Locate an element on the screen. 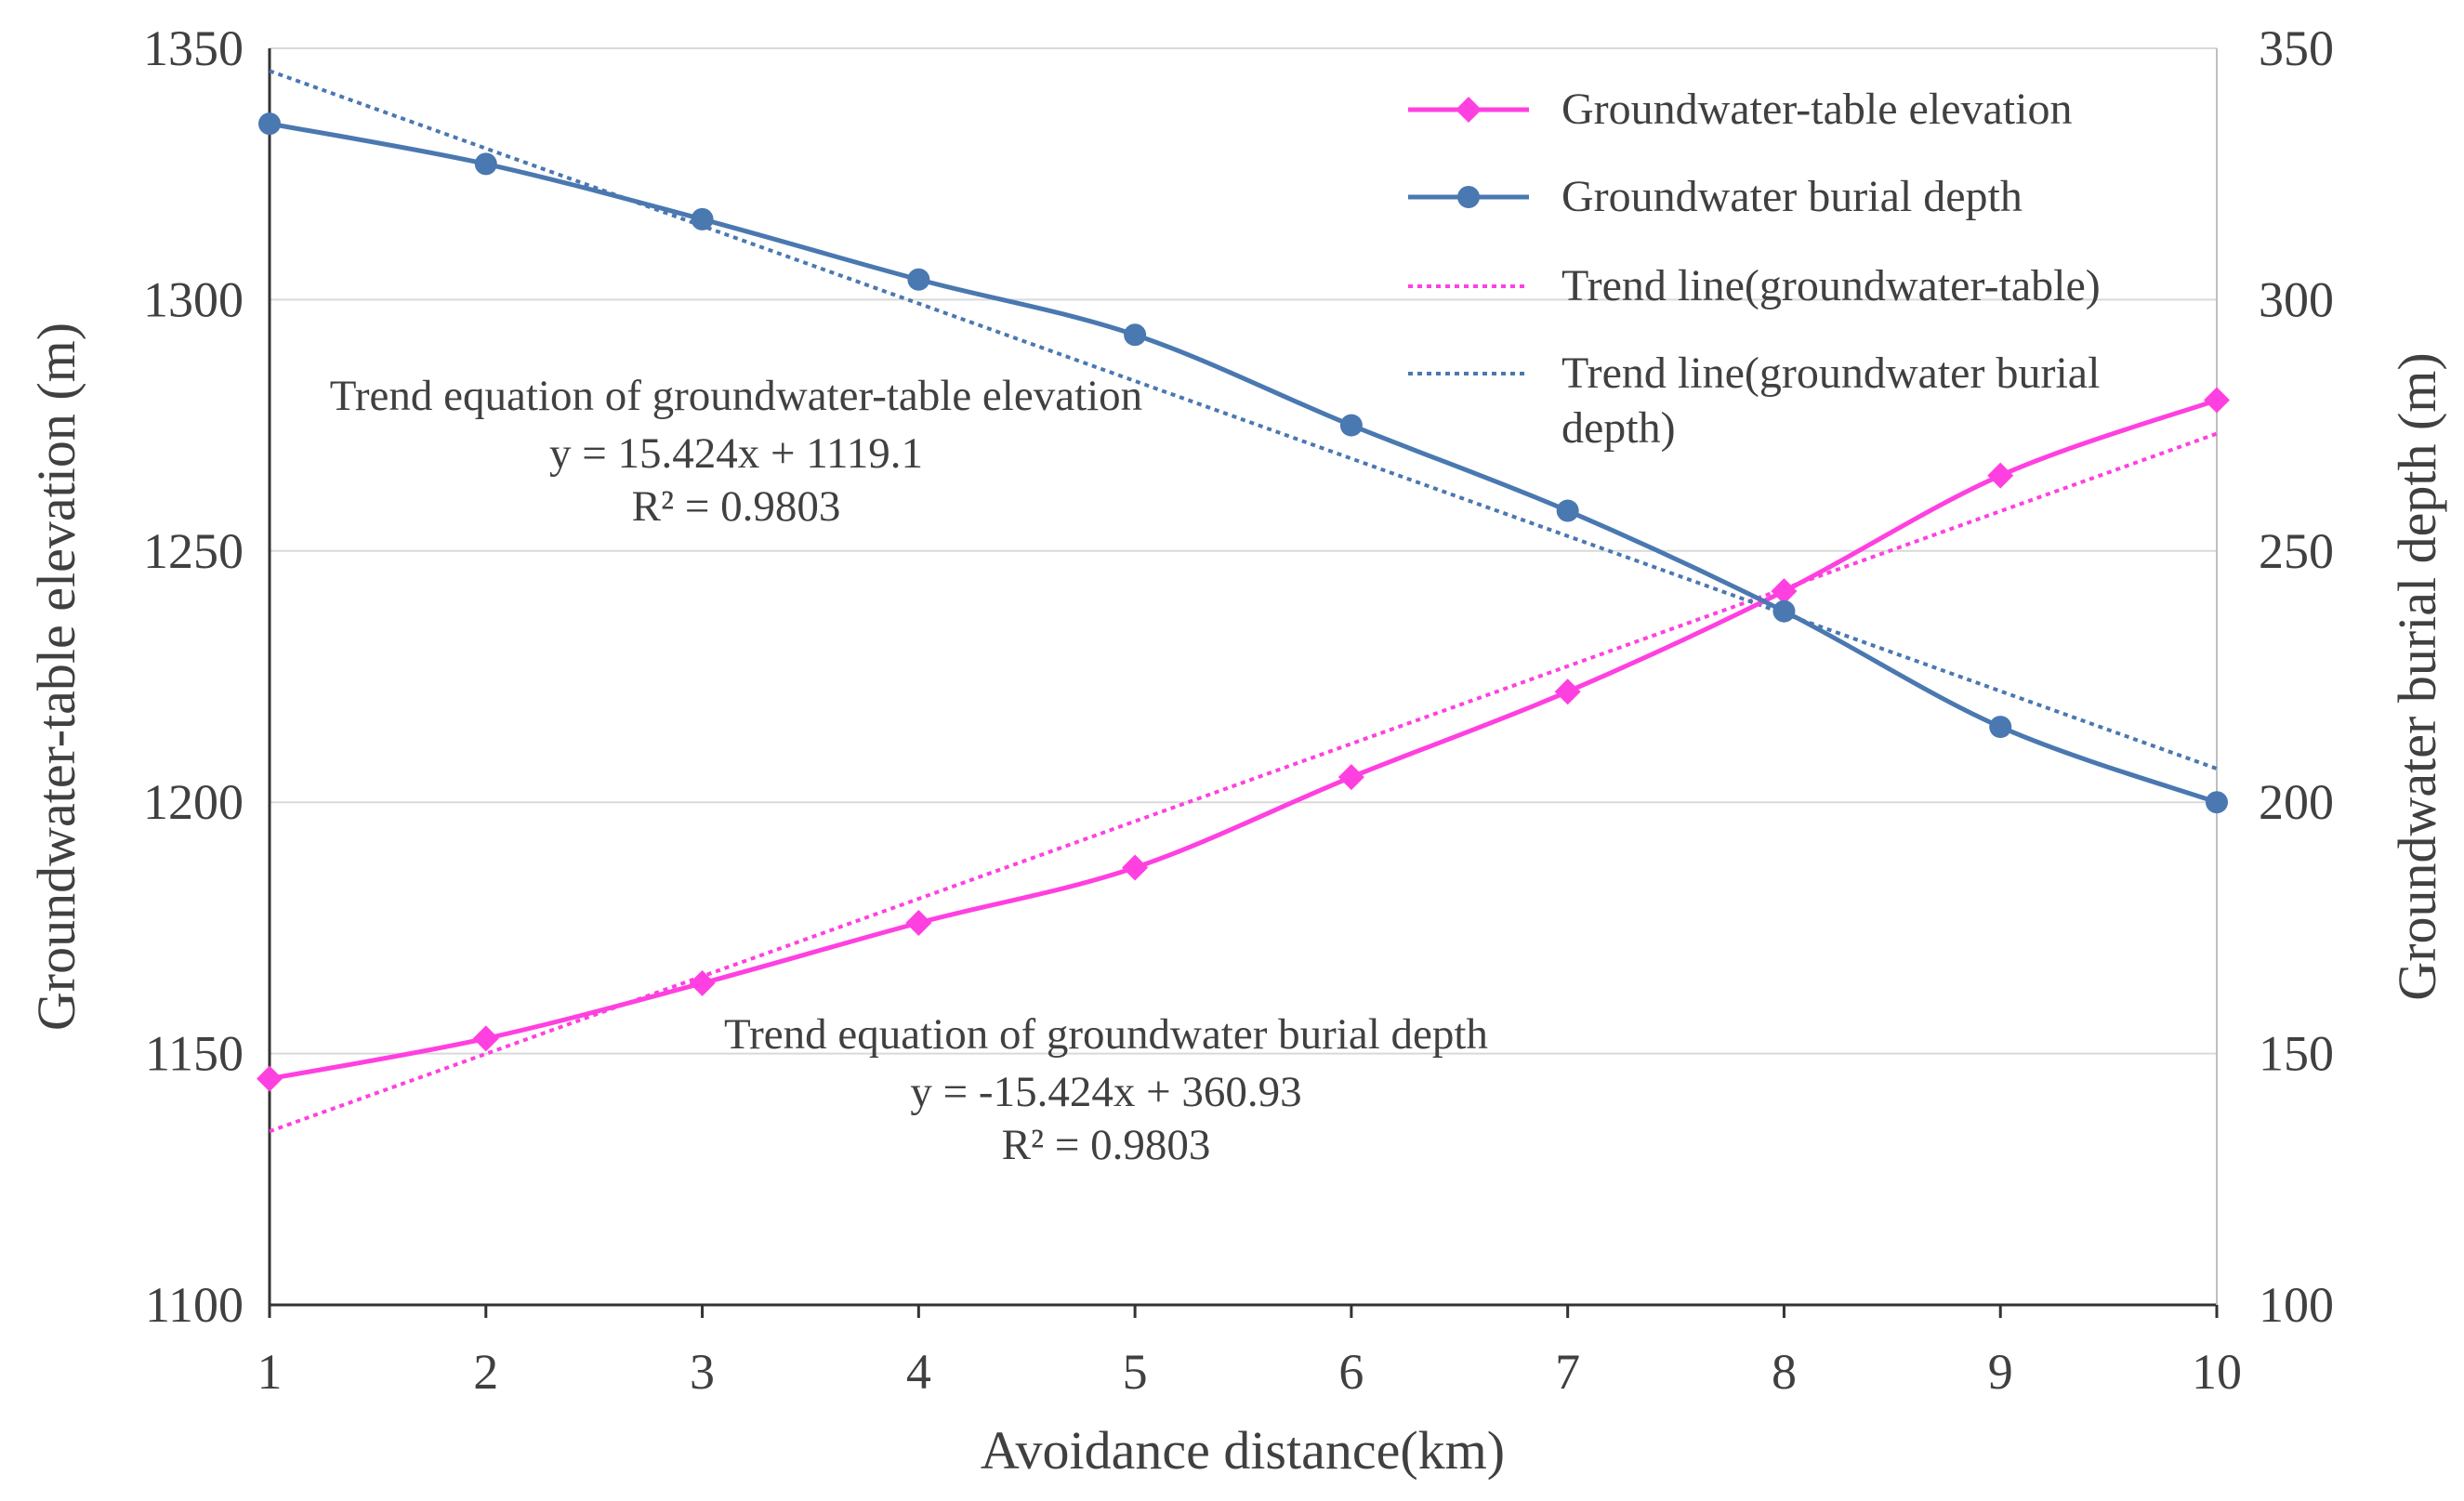 Image resolution: width=2464 pixels, height=1501 pixels. y-left-tick-label: 1300 is located at coordinates (193, 299).